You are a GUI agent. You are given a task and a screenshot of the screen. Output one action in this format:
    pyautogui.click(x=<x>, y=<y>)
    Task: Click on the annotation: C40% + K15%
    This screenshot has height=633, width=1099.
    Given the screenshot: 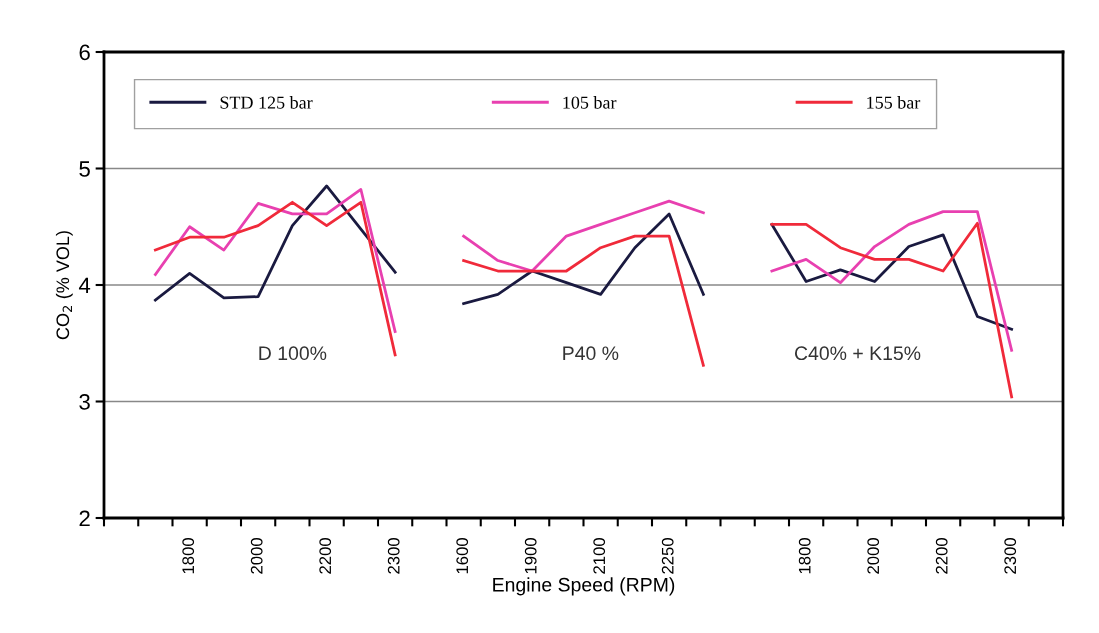 What is the action you would take?
    pyautogui.click(x=857, y=353)
    